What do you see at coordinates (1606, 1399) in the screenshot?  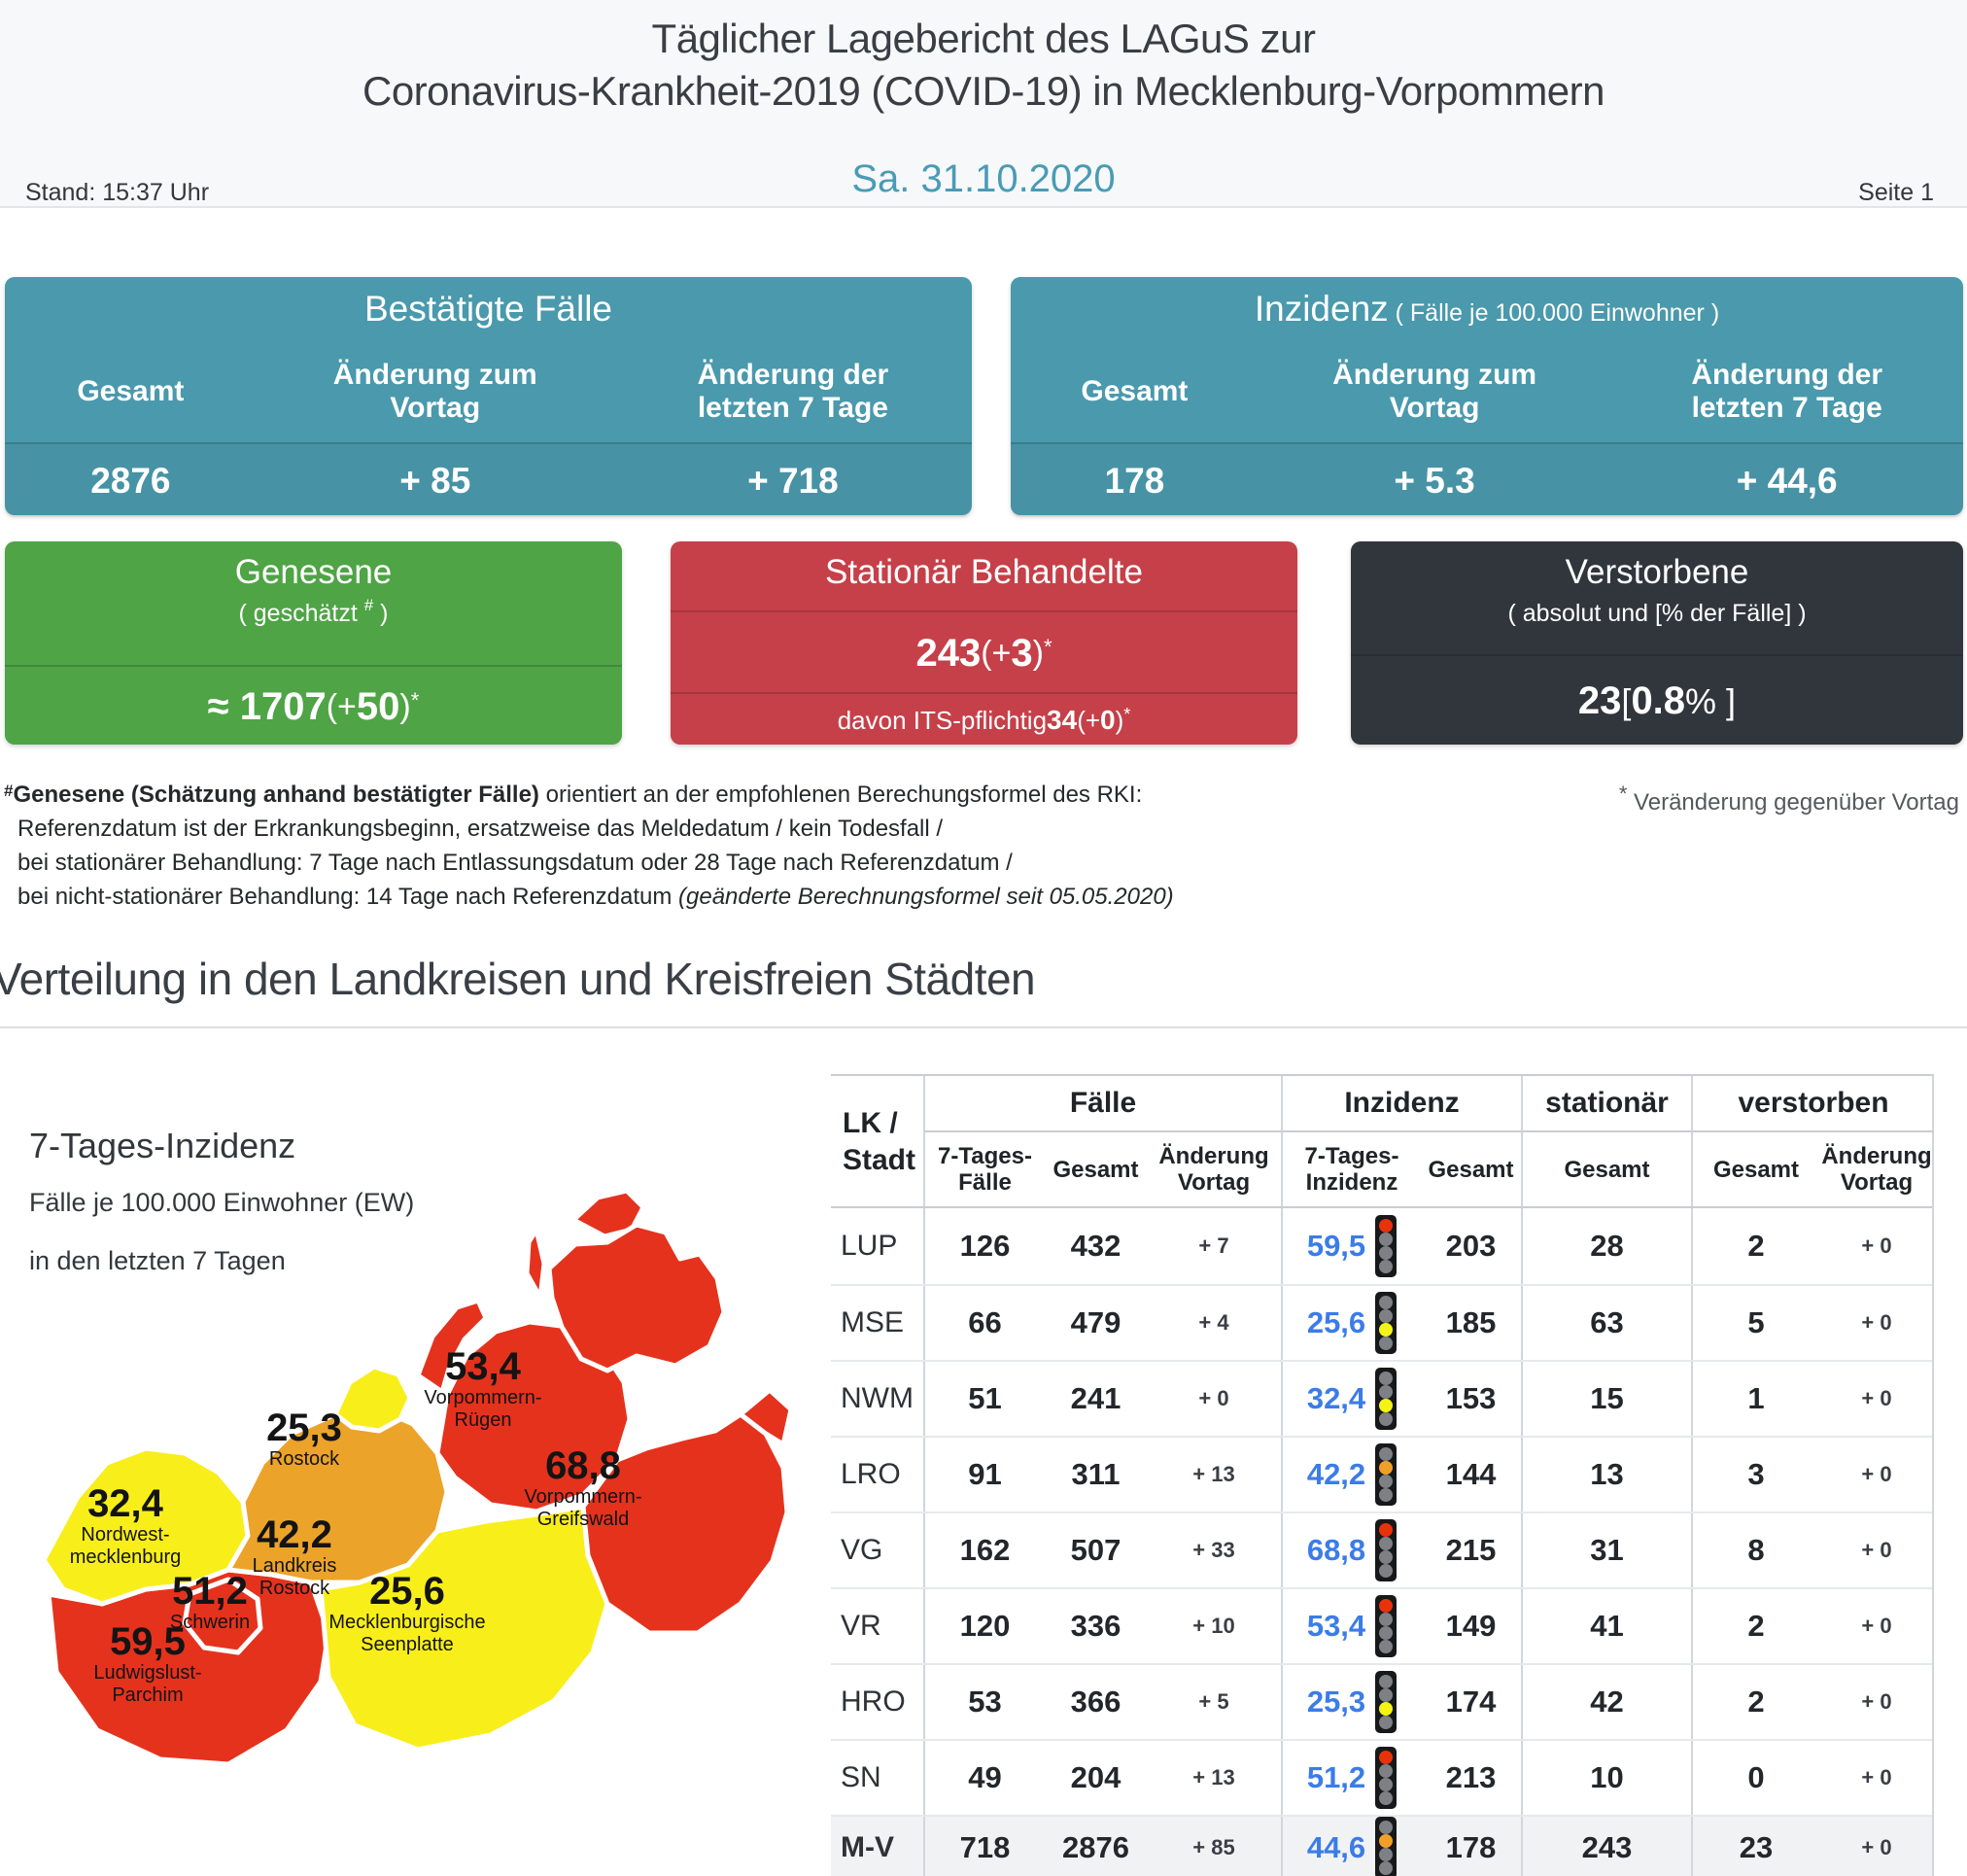 I see `row-stationaer: 15` at bounding box center [1606, 1399].